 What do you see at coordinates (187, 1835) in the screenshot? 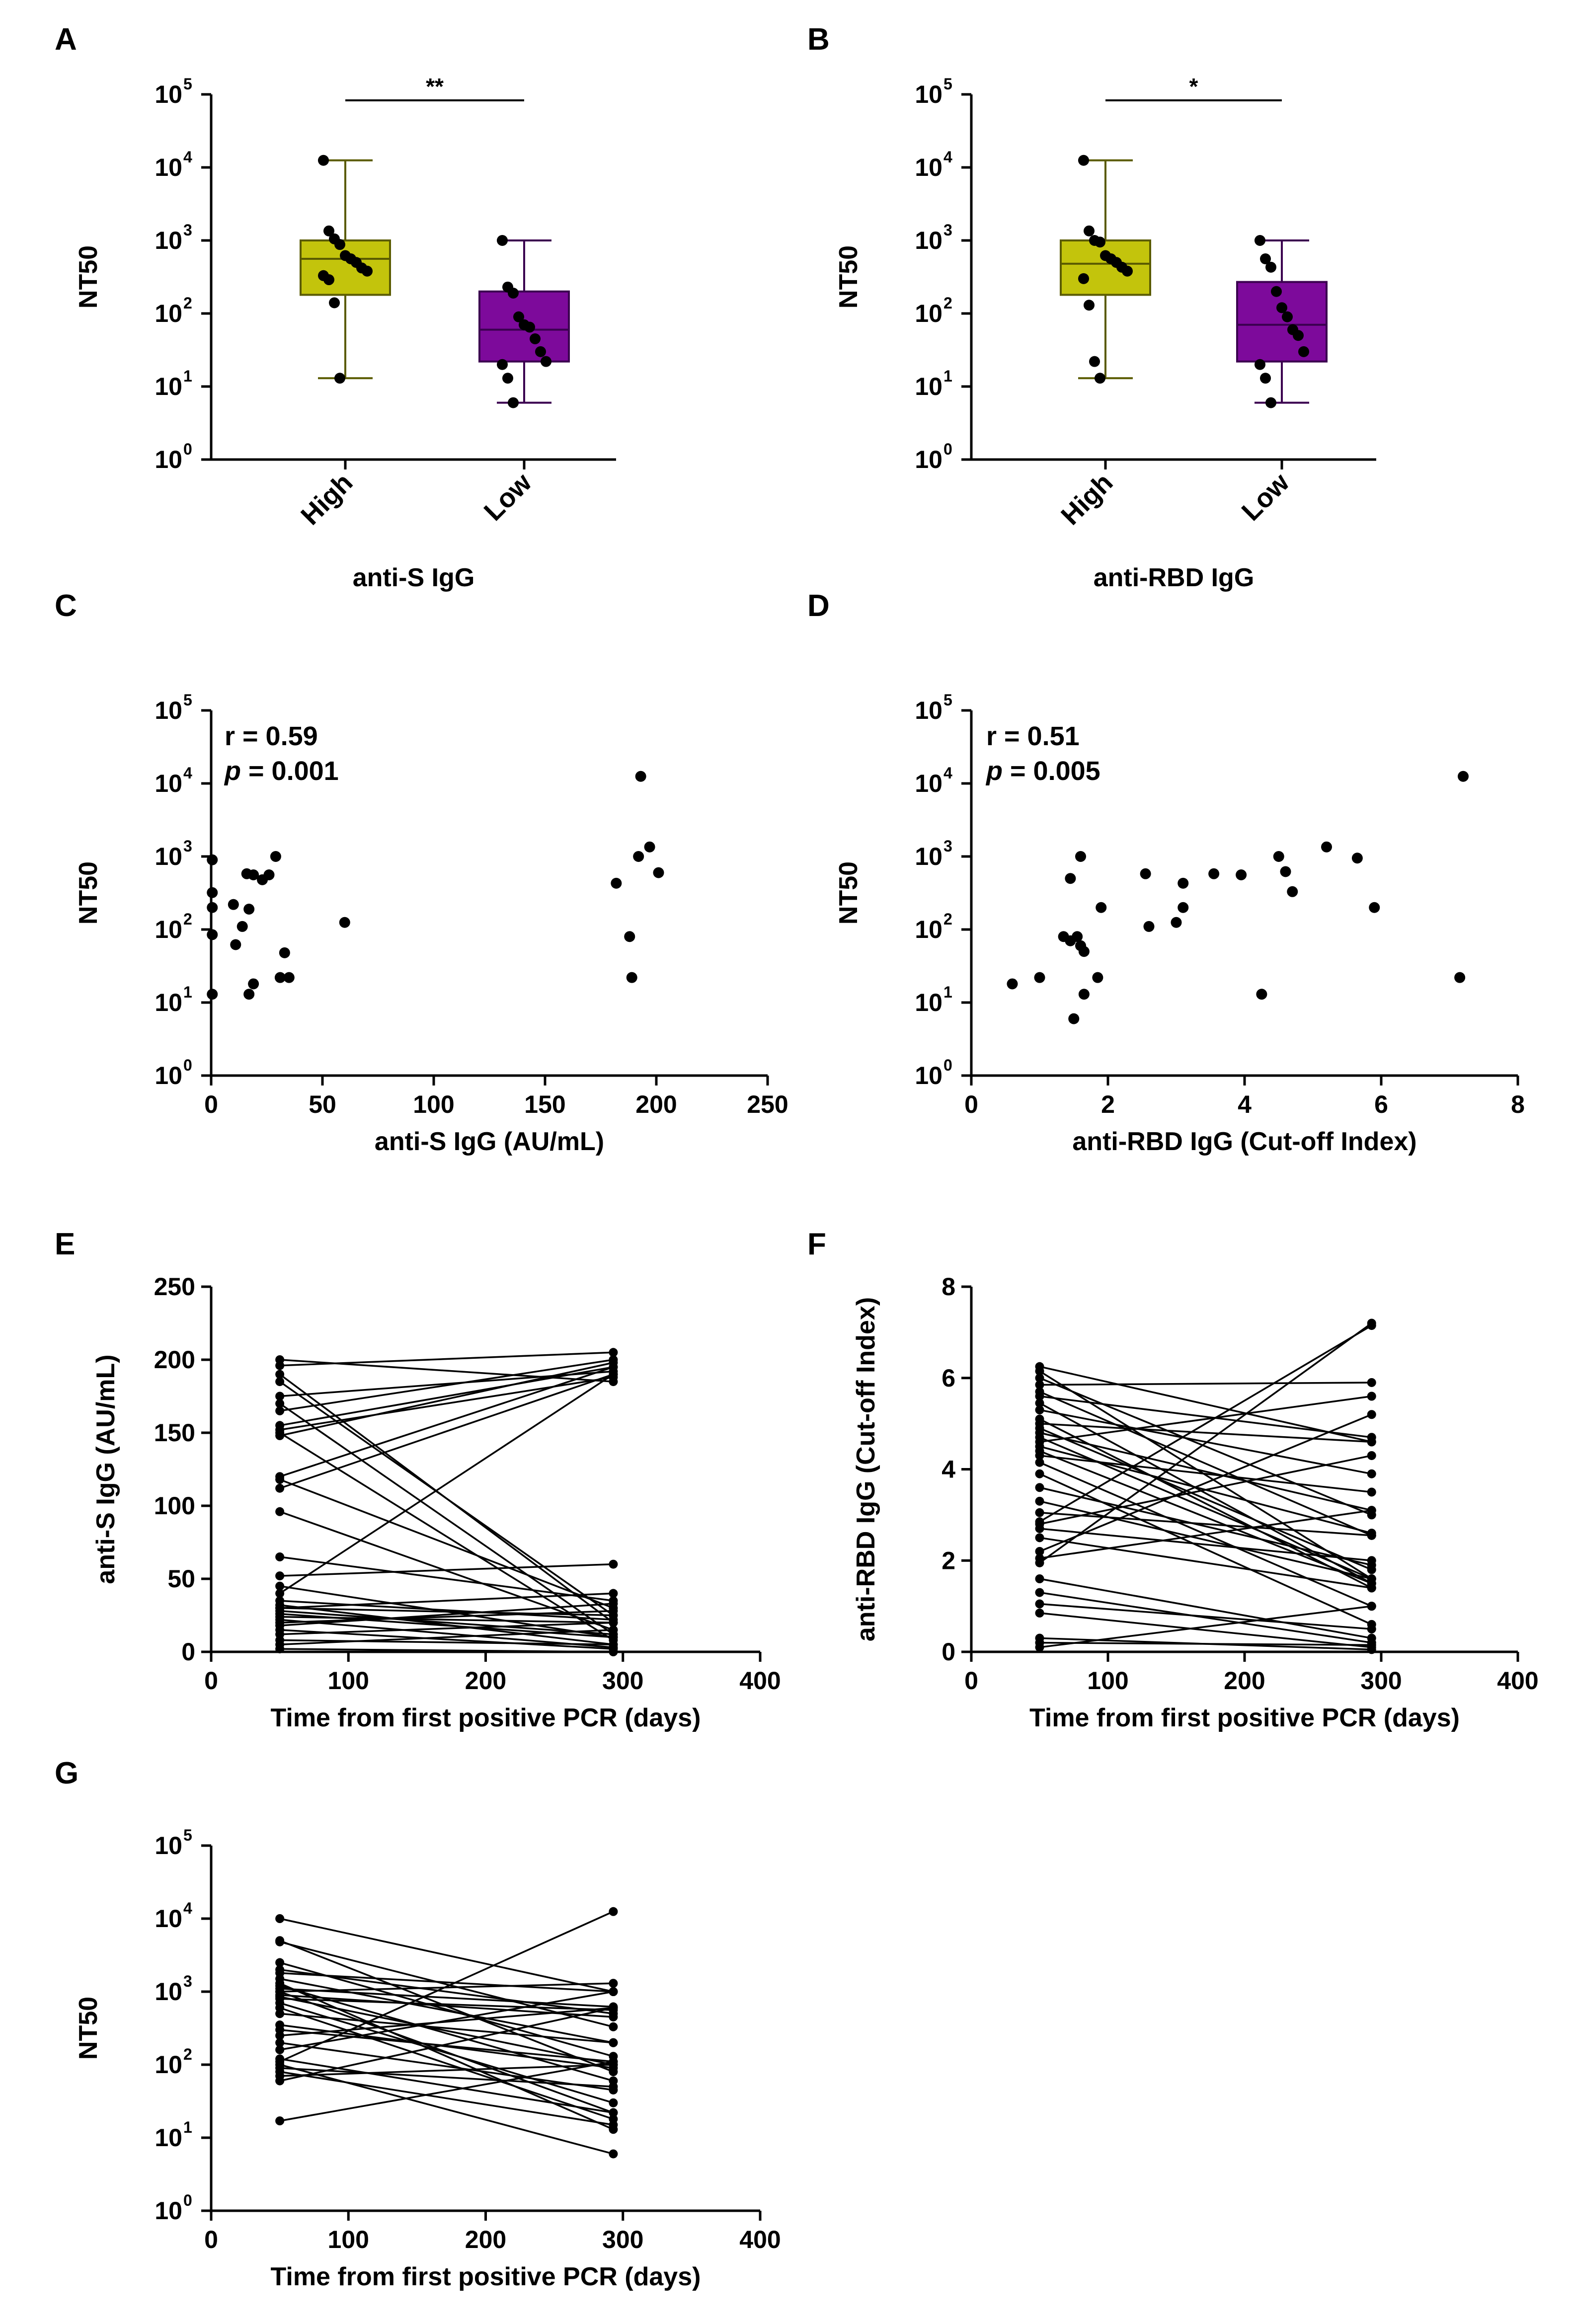
I see `y-tick-exponent: 5` at bounding box center [187, 1835].